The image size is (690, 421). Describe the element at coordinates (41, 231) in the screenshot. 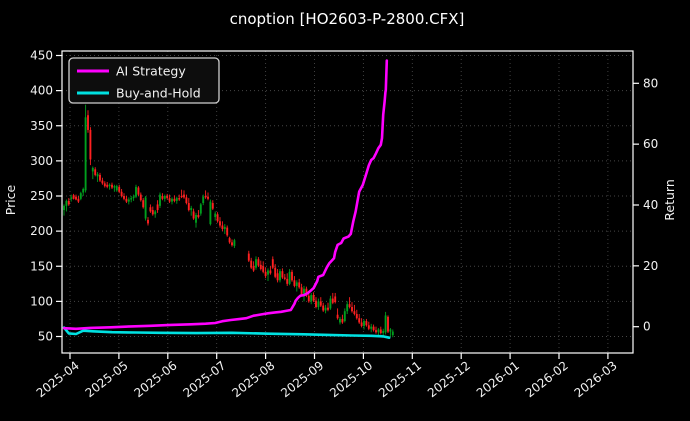

I see `y-tick-label: 200` at that location.